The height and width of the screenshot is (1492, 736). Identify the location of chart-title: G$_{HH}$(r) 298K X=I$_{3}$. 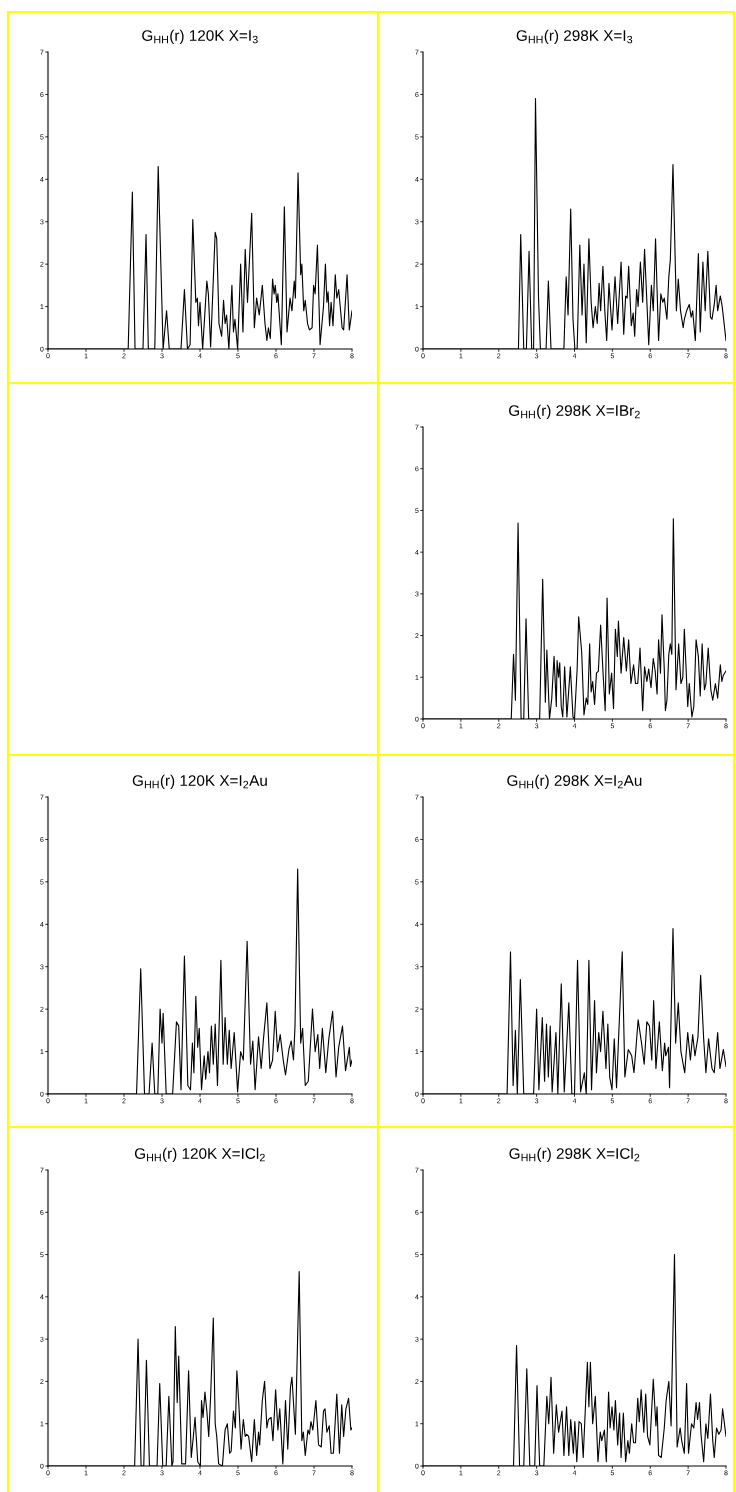
(574, 36).